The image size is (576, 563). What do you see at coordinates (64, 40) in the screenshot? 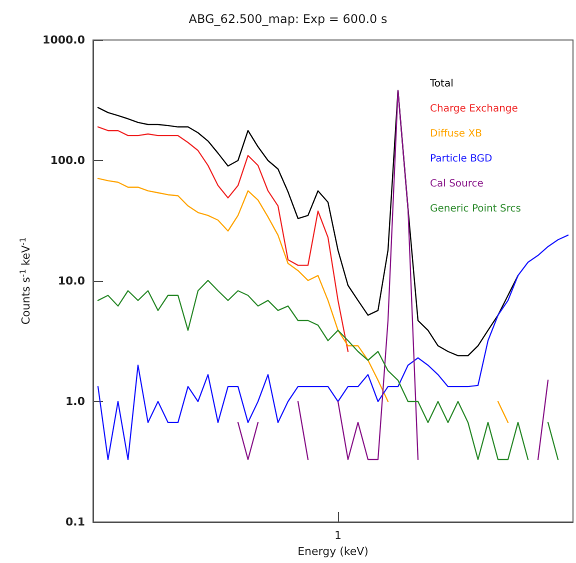
I see `y-tick-label: 1000.0` at bounding box center [64, 40].